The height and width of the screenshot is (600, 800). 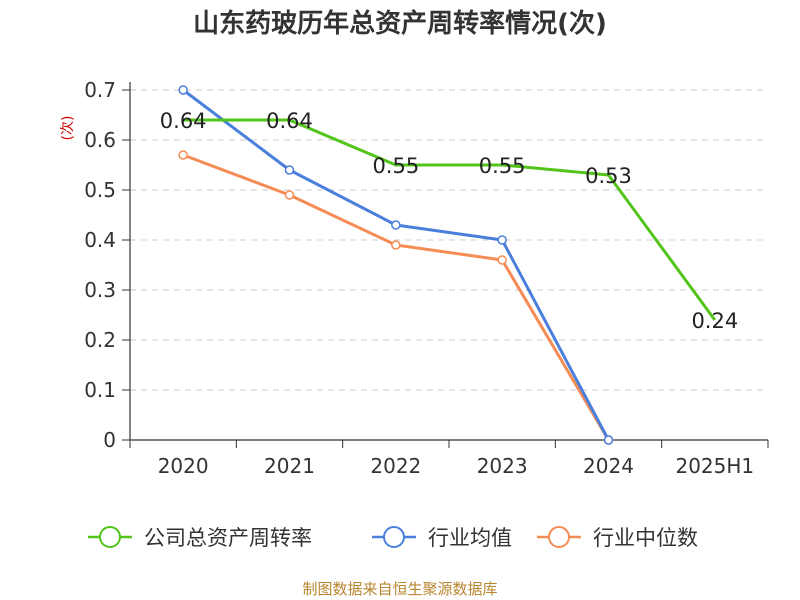 I want to click on y-tick-label: 0.1, so click(x=100, y=390).